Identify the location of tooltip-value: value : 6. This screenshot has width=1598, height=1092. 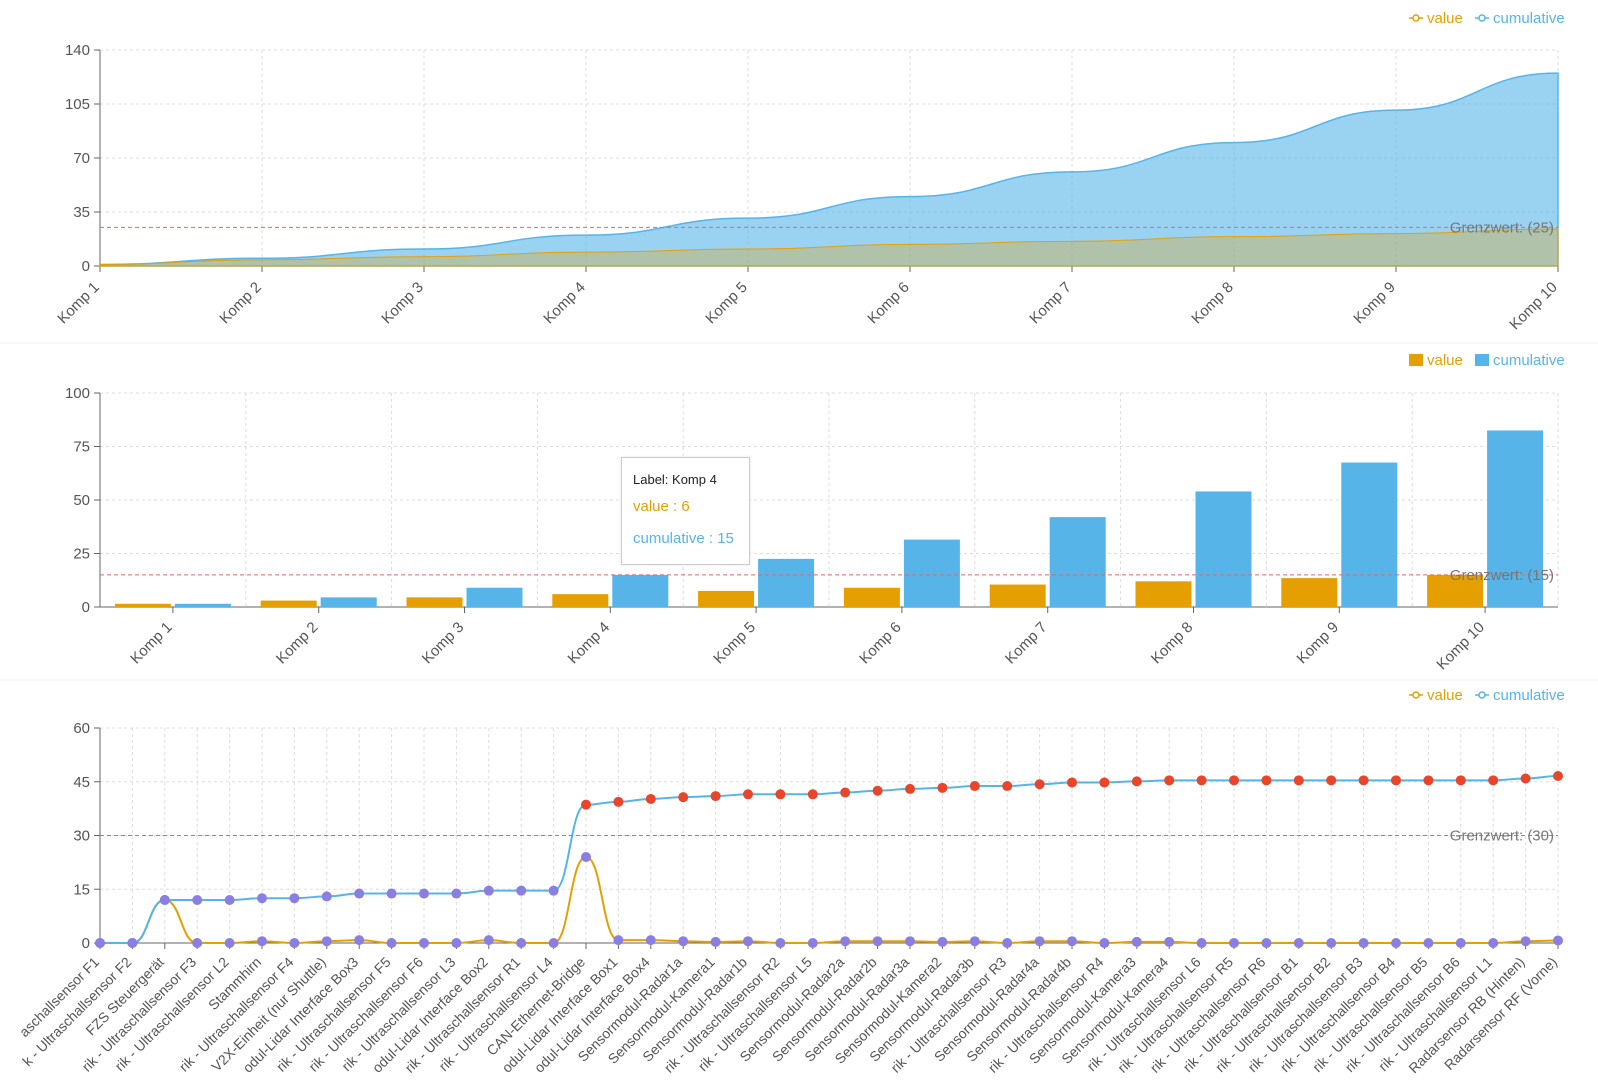
(661, 506).